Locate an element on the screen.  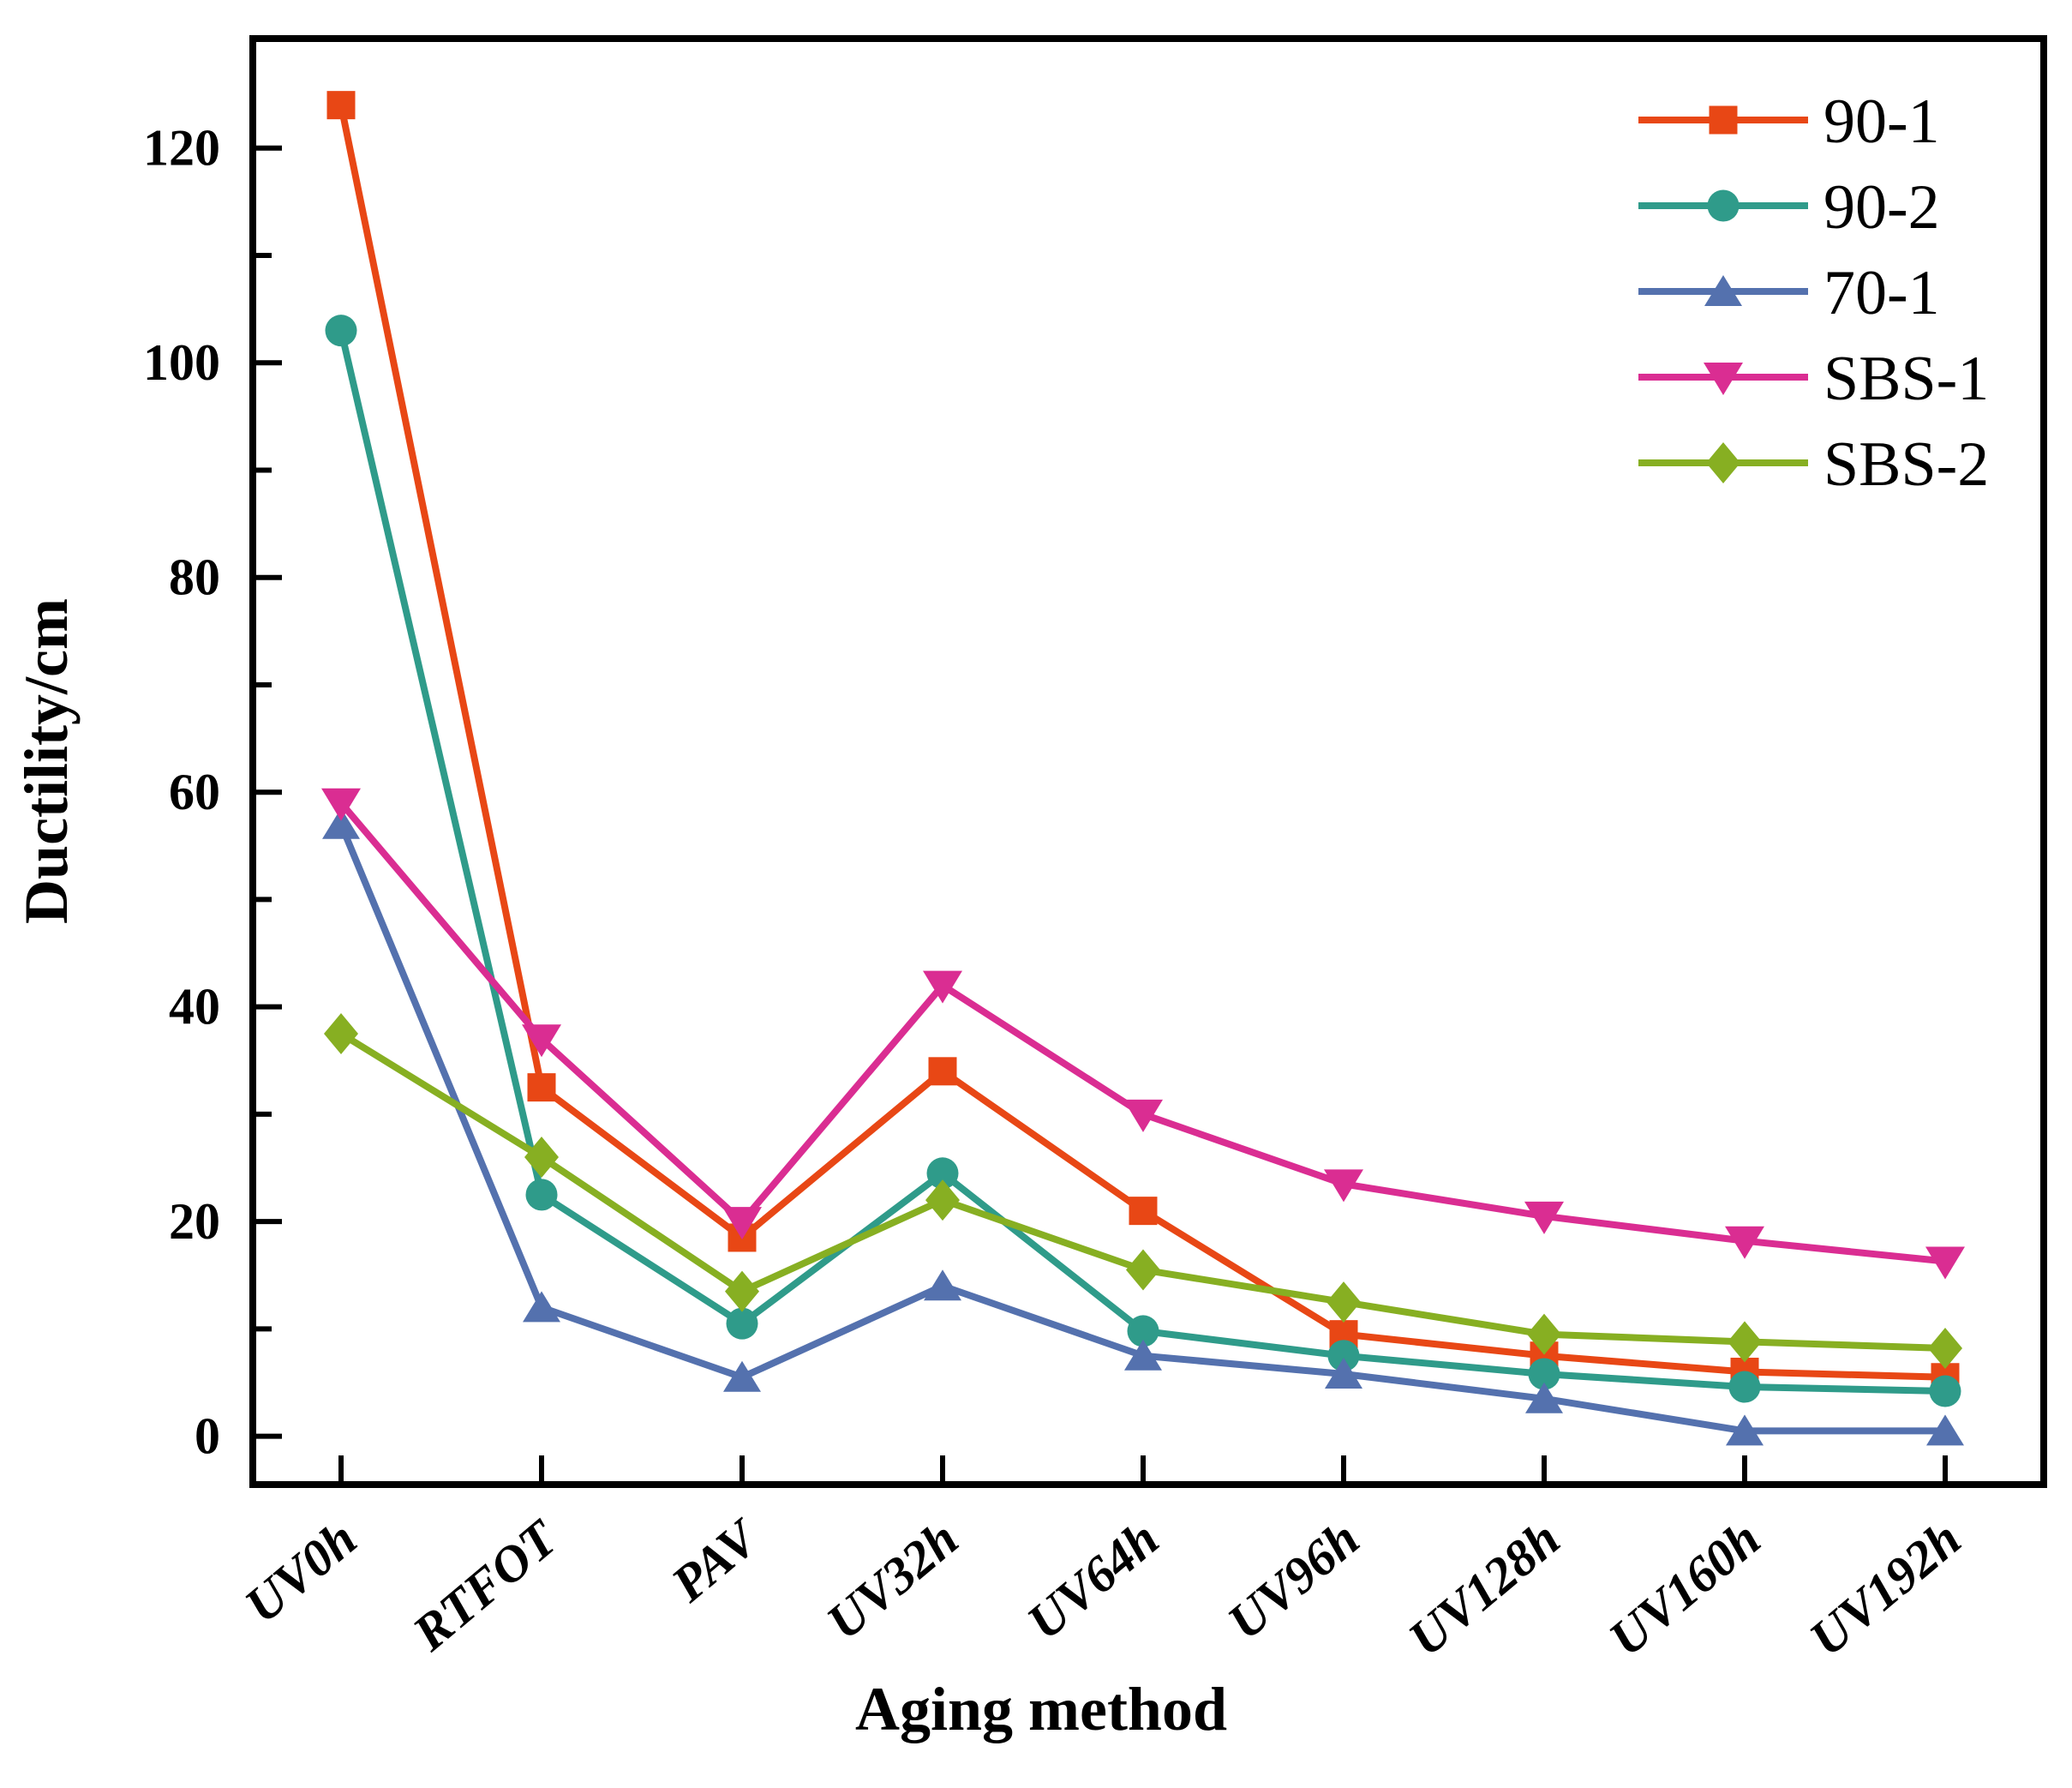
legend-item-SBS-1: SBS-1 is located at coordinates (1813, 379).